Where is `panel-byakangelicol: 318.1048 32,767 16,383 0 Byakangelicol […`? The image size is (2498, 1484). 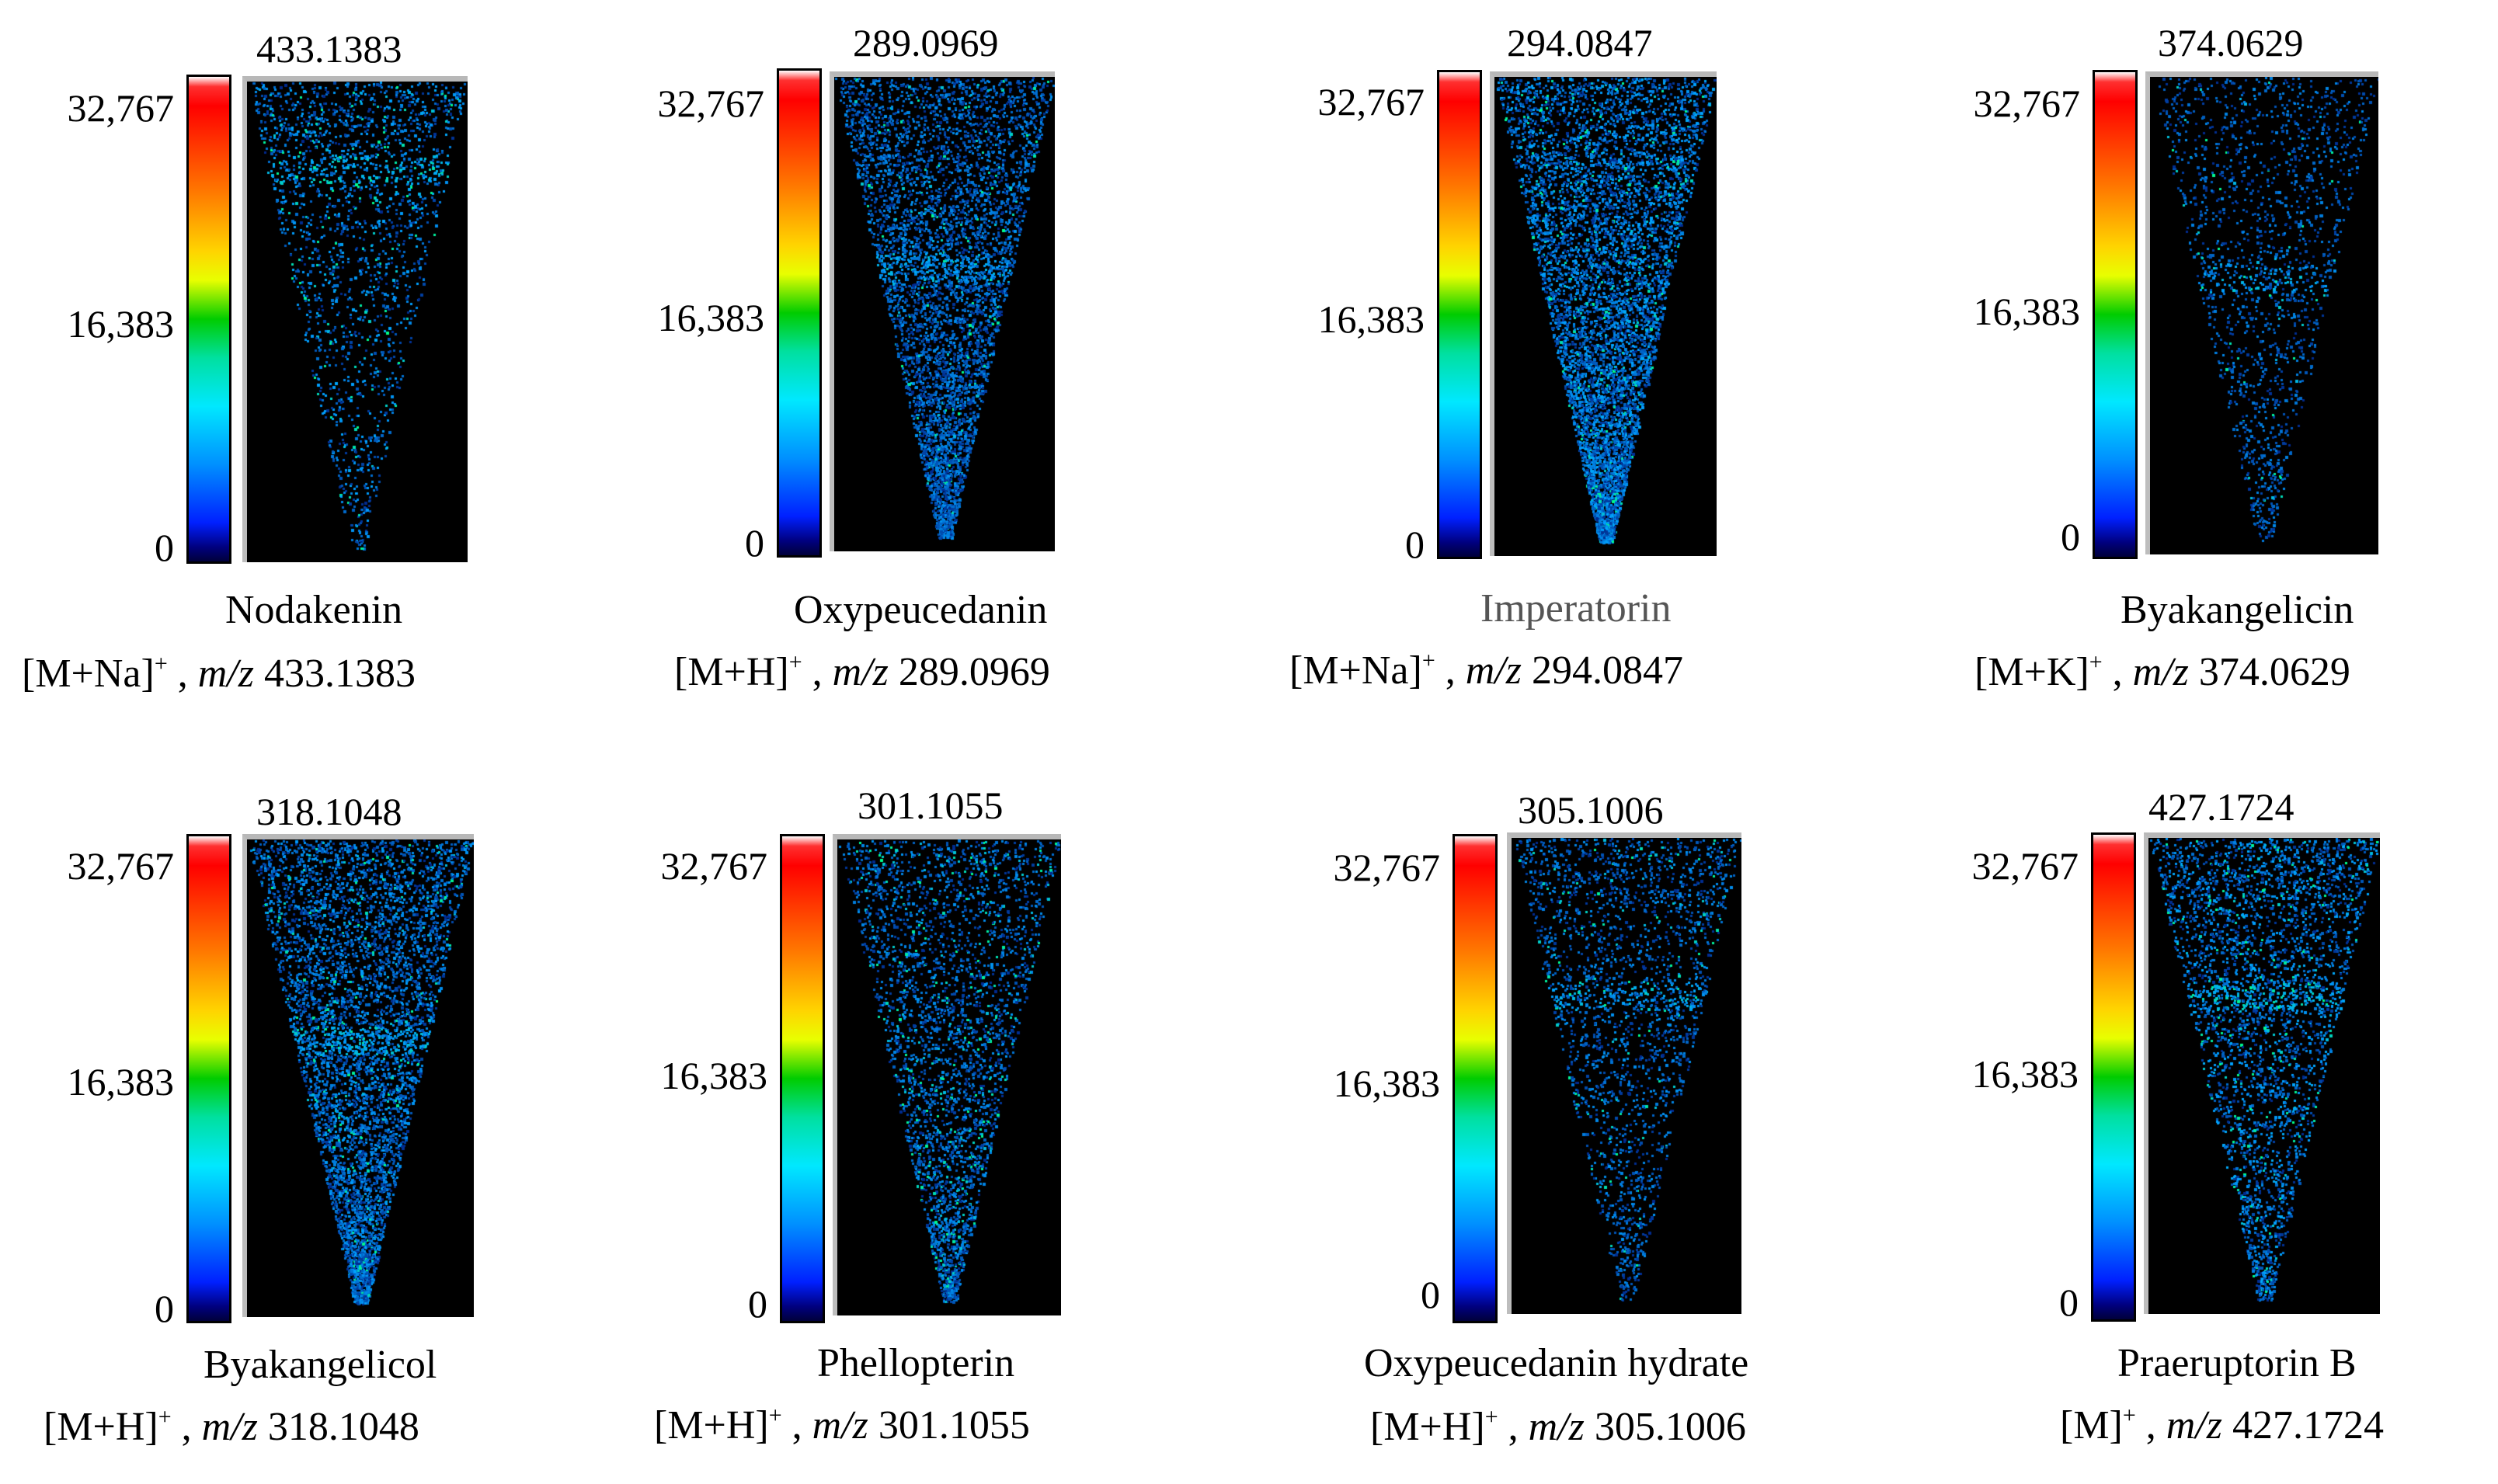
panel-byakangelicol: 318.1048 32,767 16,383 0 Byakangelicol [… is located at coordinates (280, 1110).